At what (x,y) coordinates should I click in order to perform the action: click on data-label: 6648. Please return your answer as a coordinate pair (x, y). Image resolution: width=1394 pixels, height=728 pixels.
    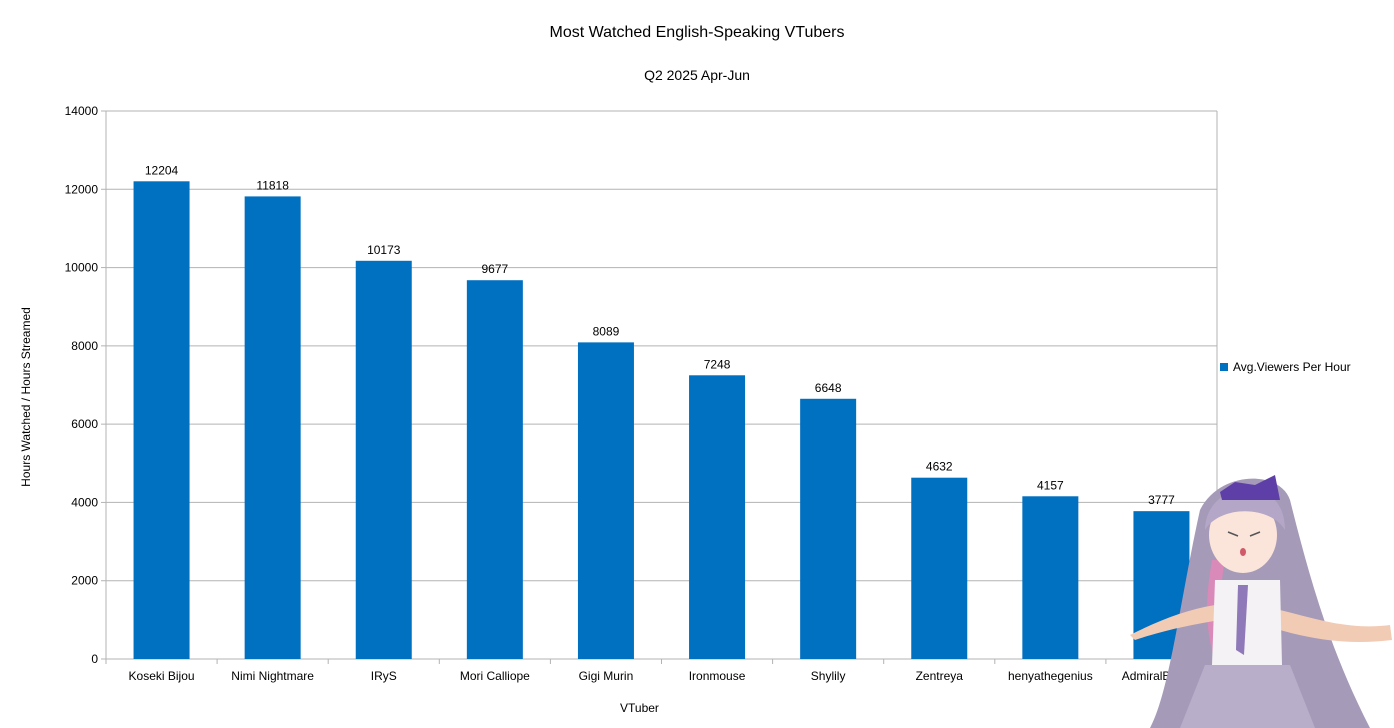
    Looking at the image, I should click on (828, 388).